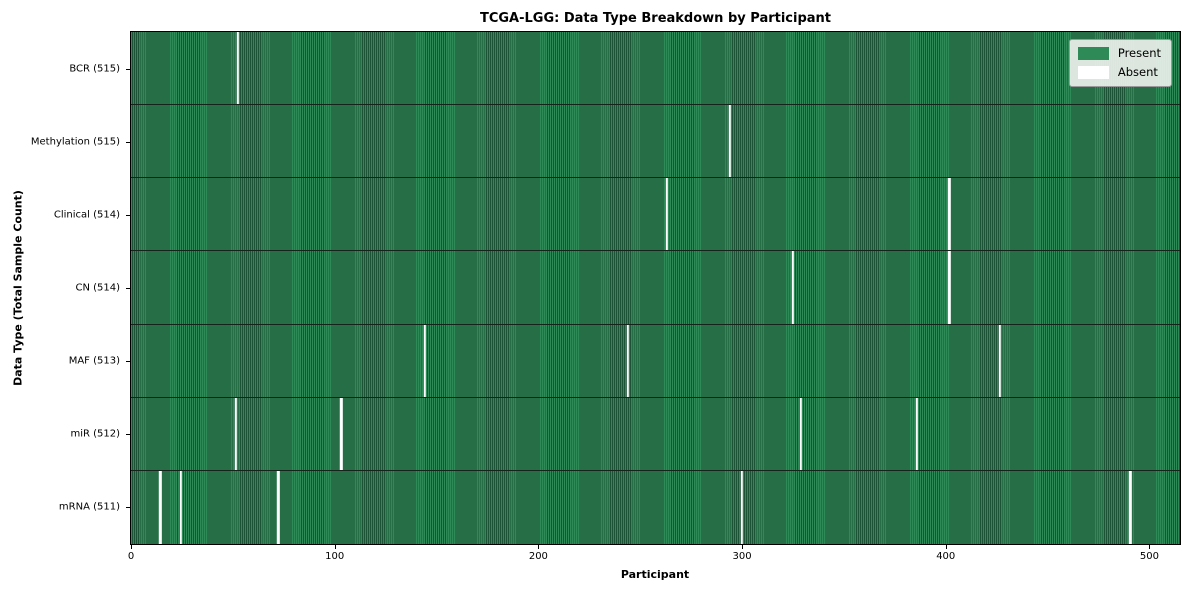 The height and width of the screenshot is (600, 1200). What do you see at coordinates (655, 507) in the screenshot?
I see `heatmap-row-mrna` at bounding box center [655, 507].